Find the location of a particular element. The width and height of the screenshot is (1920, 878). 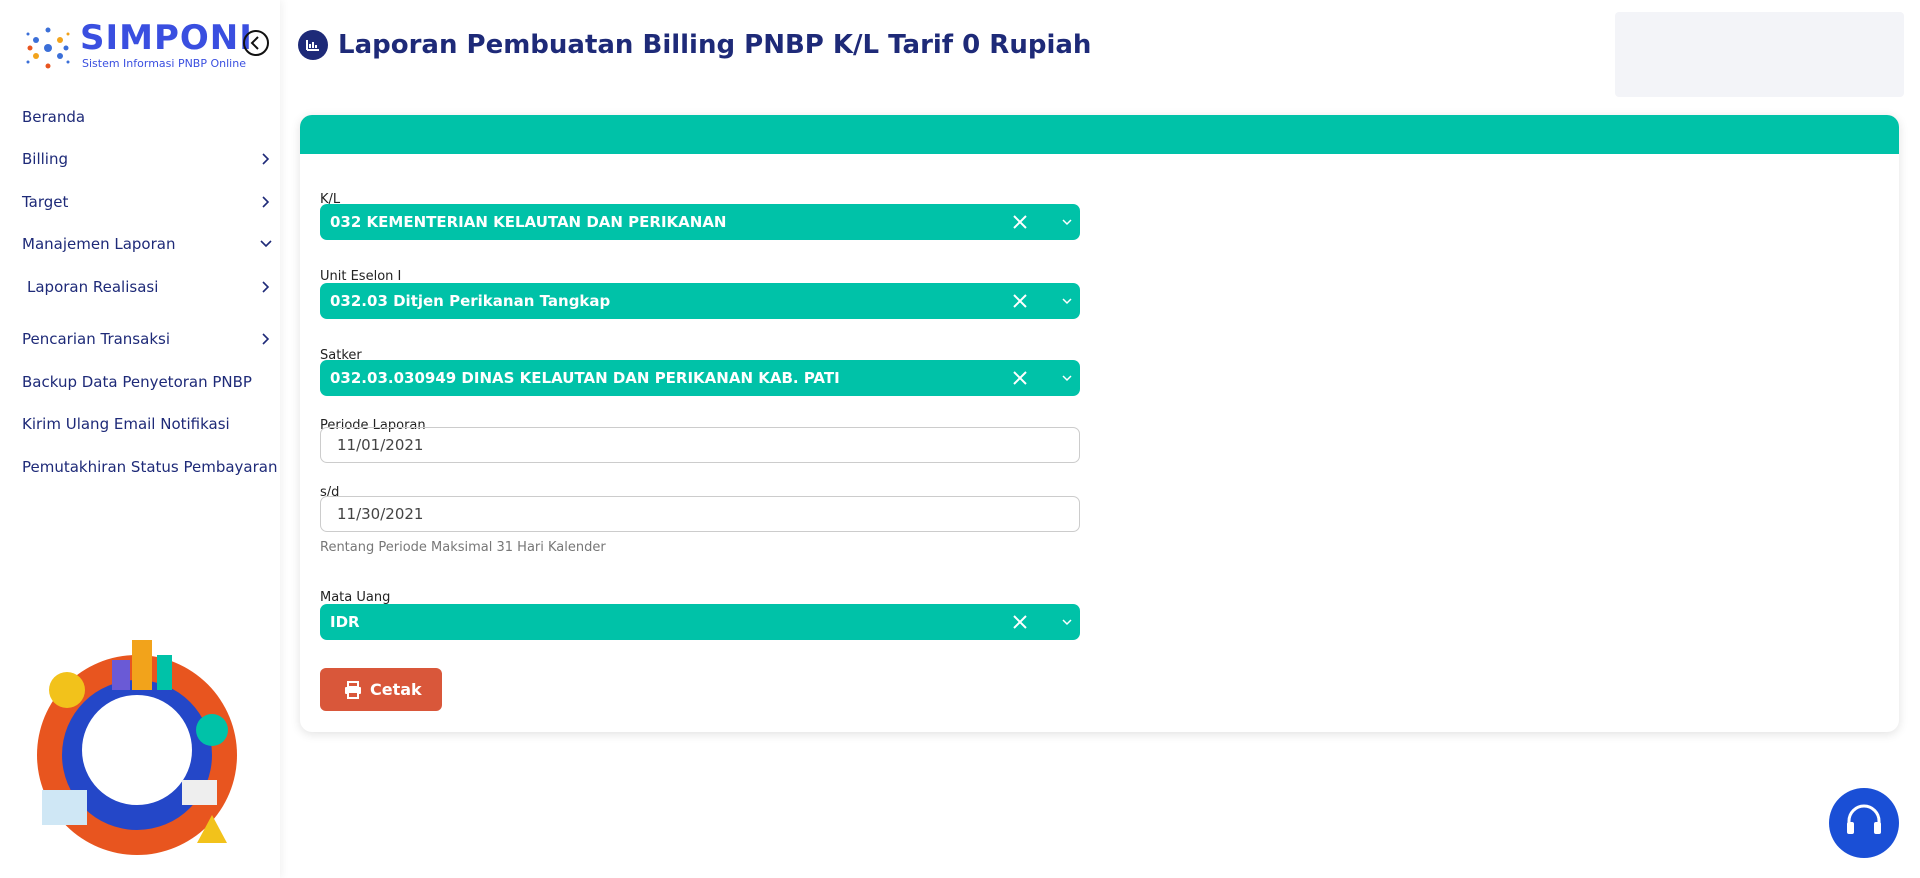

menu-item: Beranda is located at coordinates (54, 117).